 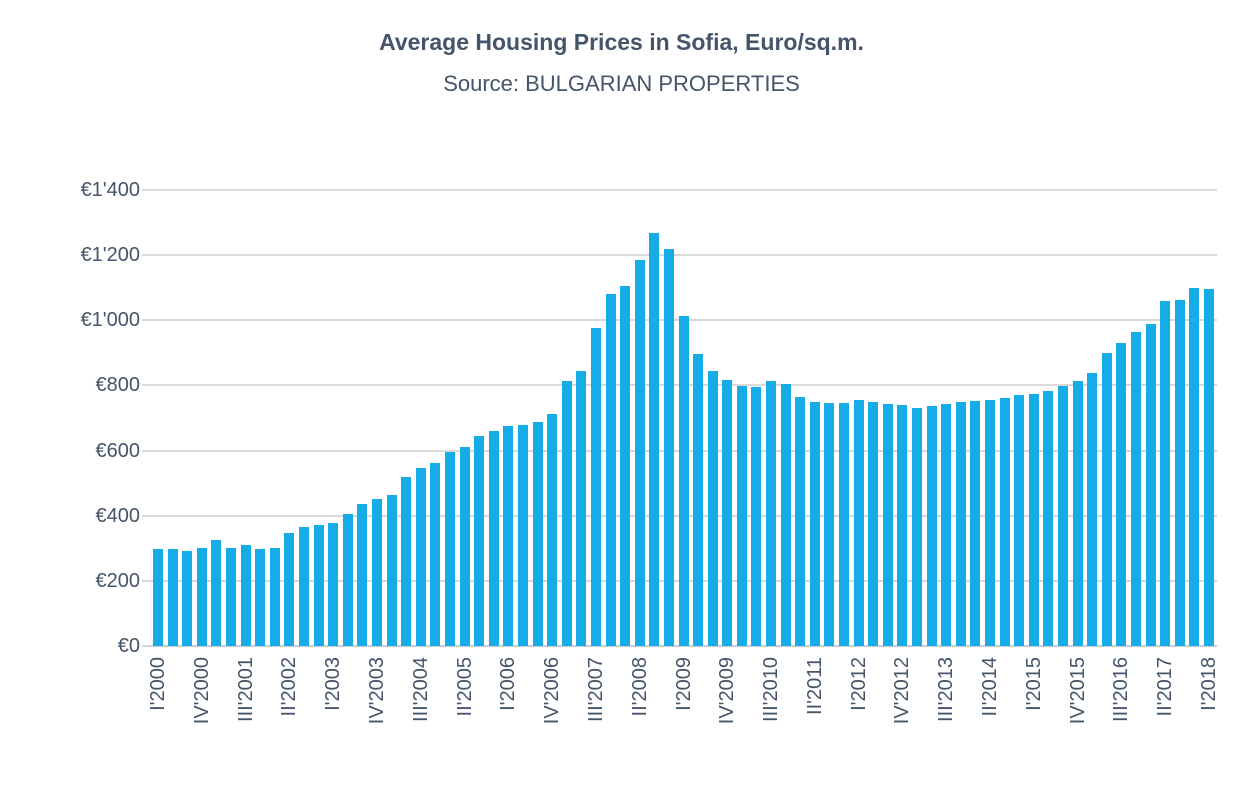 What do you see at coordinates (118, 580) in the screenshot?
I see `y-axis-tick-label: €200` at bounding box center [118, 580].